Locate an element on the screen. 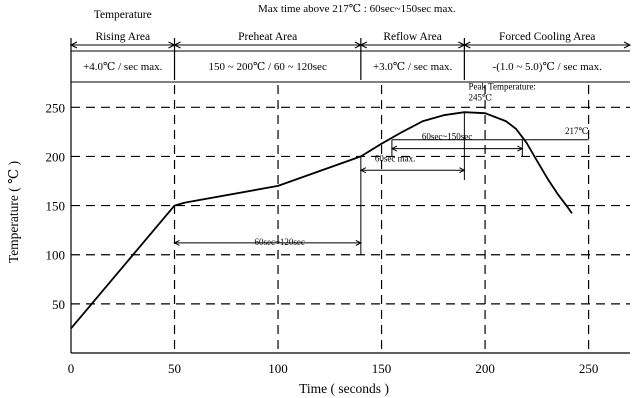 Image resolution: width=636 pixels, height=398 pixels. zone-label-line1: Temperature is located at coordinates (123, 15).